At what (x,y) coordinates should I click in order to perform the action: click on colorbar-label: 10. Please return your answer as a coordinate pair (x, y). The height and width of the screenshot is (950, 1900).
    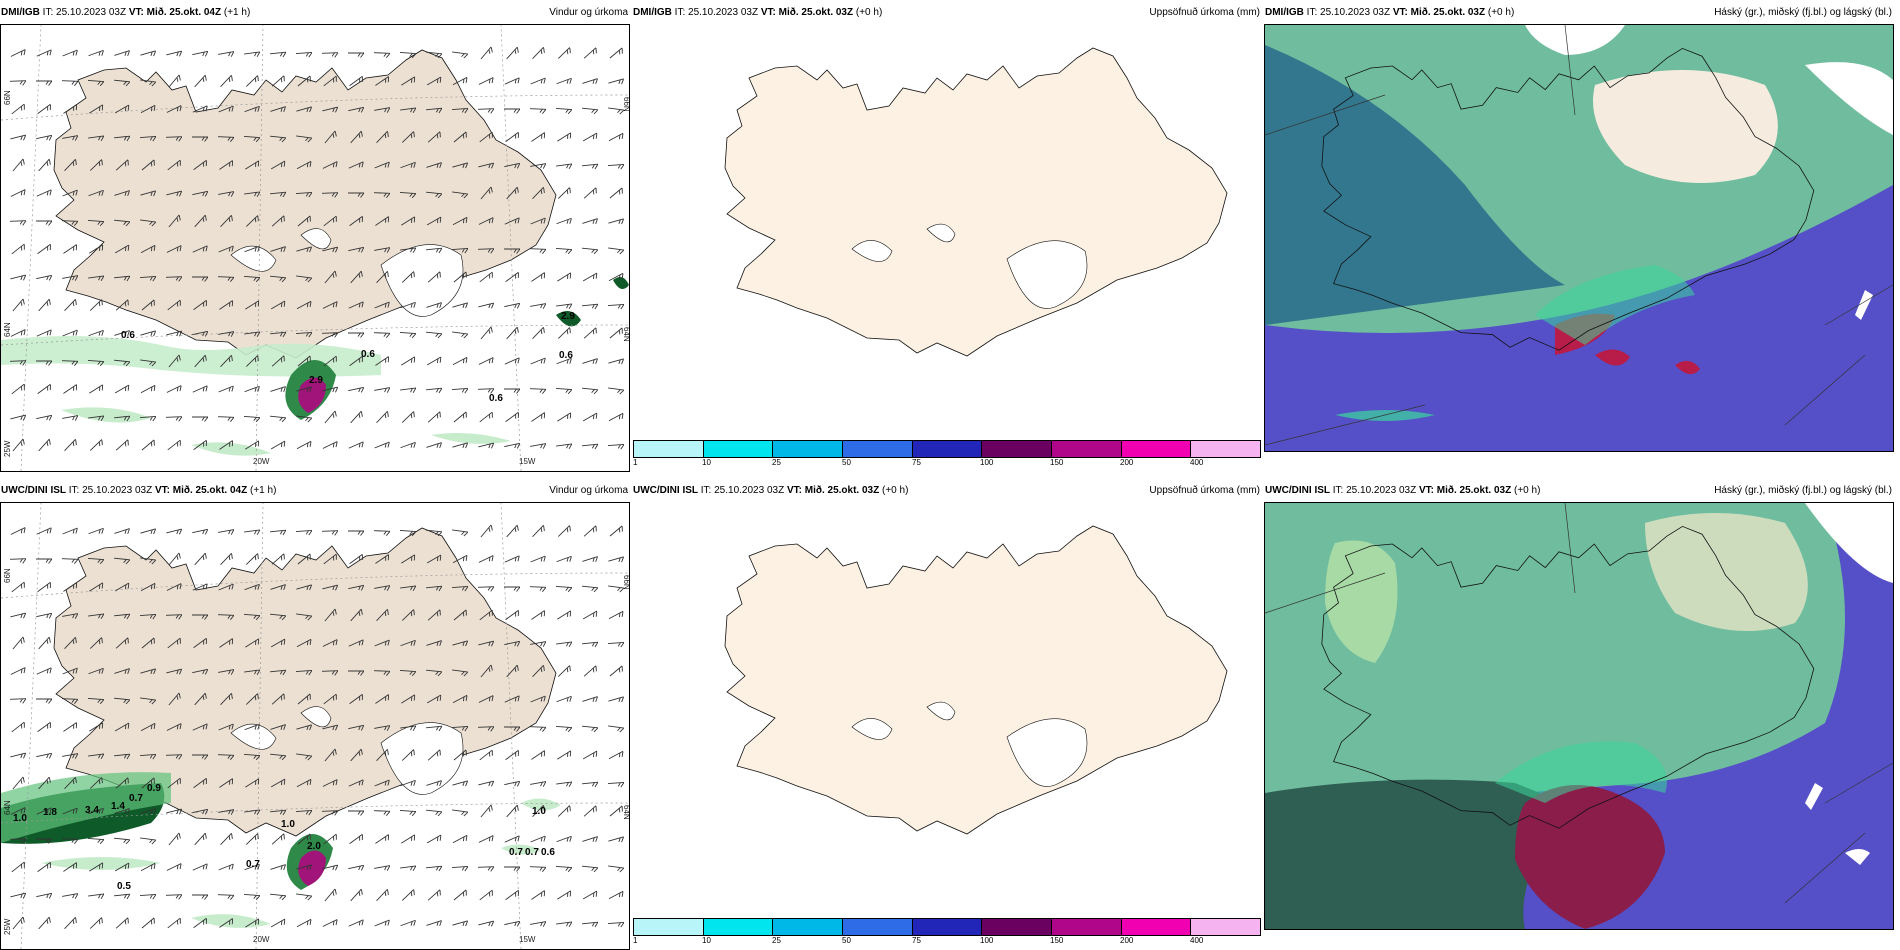
    Looking at the image, I should click on (706, 462).